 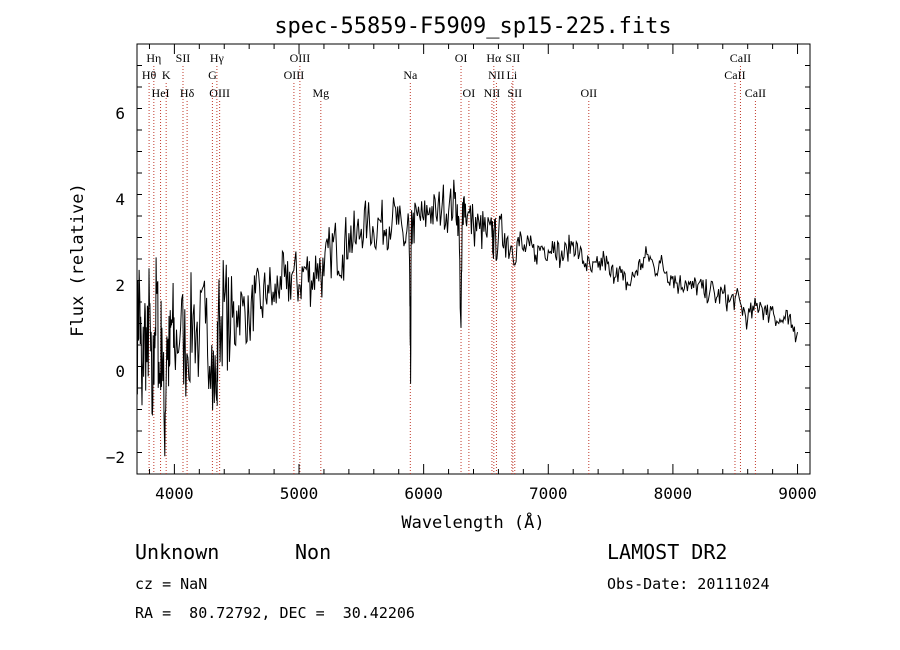 What do you see at coordinates (472, 522) in the screenshot?
I see `x-axis-label: Wavelength (Å)` at bounding box center [472, 522].